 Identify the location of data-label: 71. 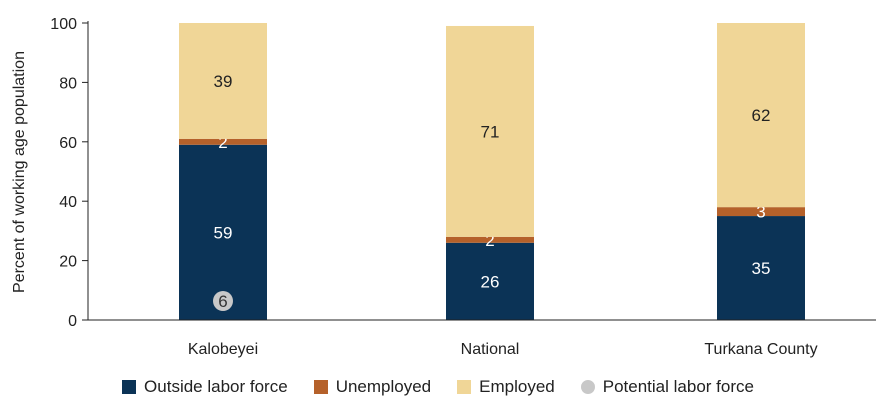
(490, 131).